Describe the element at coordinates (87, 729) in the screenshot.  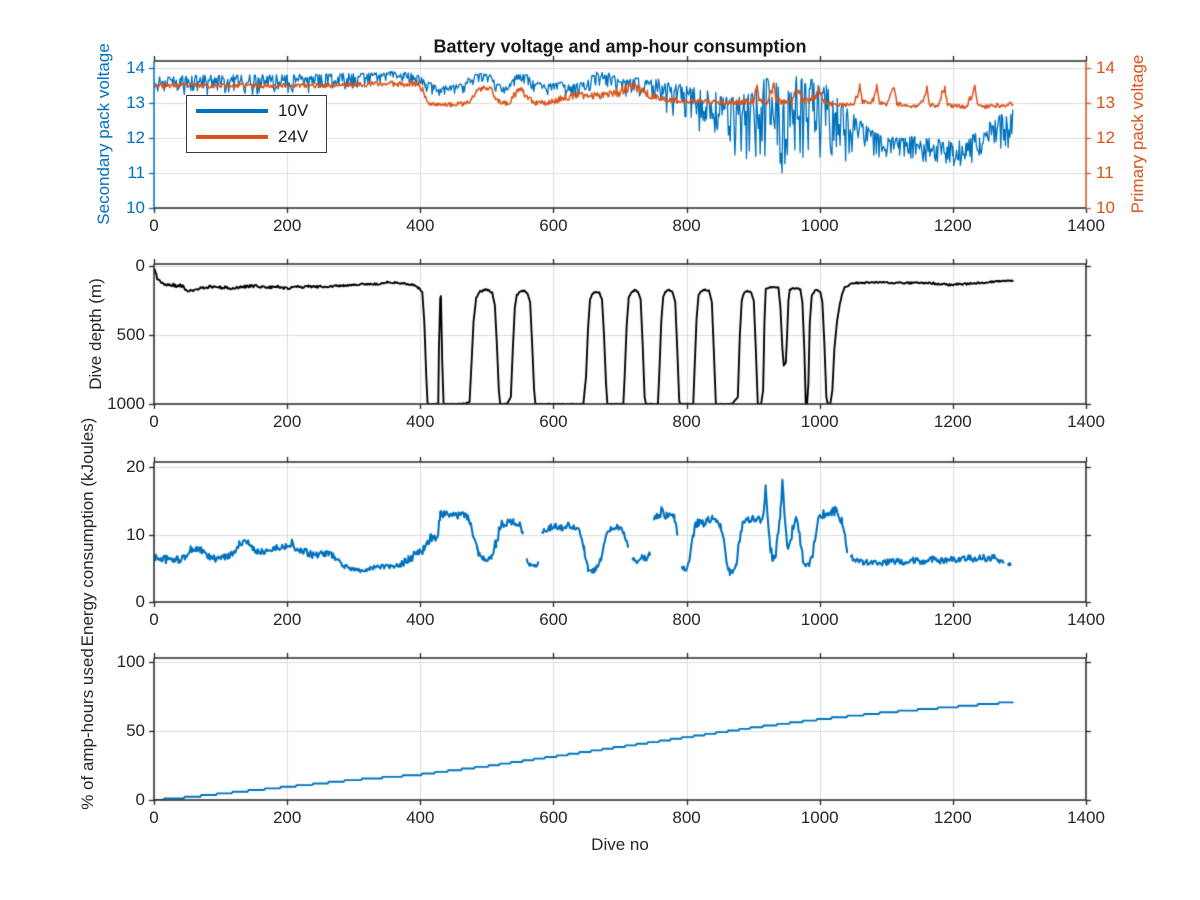
I see `ylabel-amp-hours-used: % of amp-hours used` at that location.